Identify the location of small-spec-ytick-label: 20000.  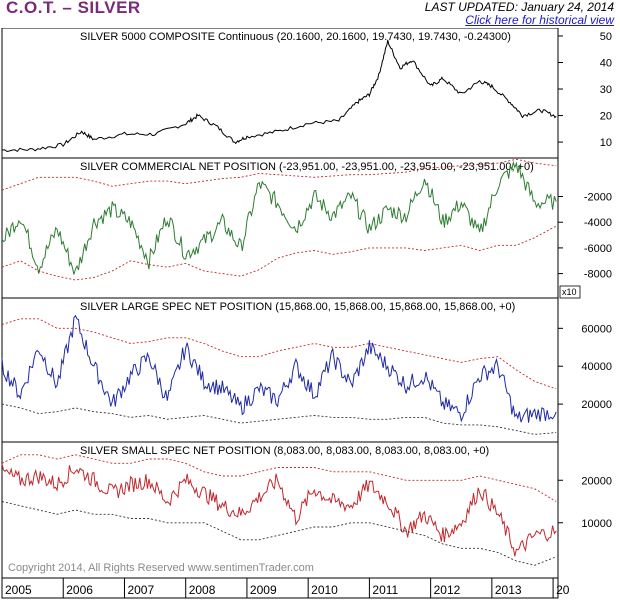
(596, 481).